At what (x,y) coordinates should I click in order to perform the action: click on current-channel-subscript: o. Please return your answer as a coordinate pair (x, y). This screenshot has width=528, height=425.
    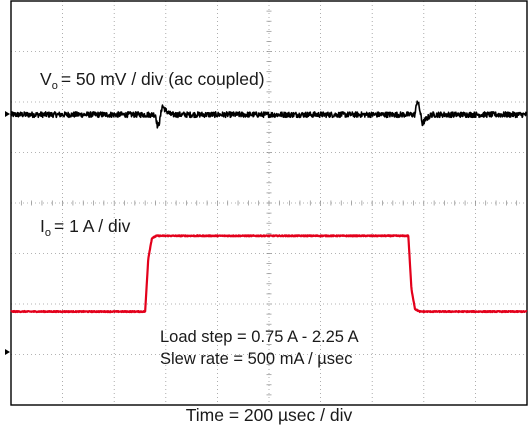
    Looking at the image, I should click on (48, 233).